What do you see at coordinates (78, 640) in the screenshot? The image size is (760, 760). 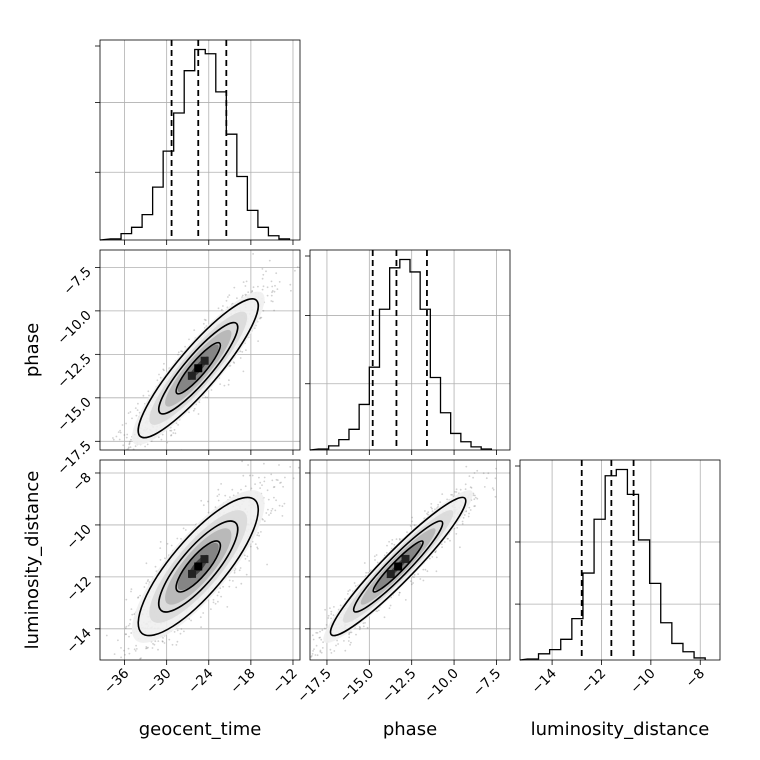 I see `y-tick-label: −14` at bounding box center [78, 640].